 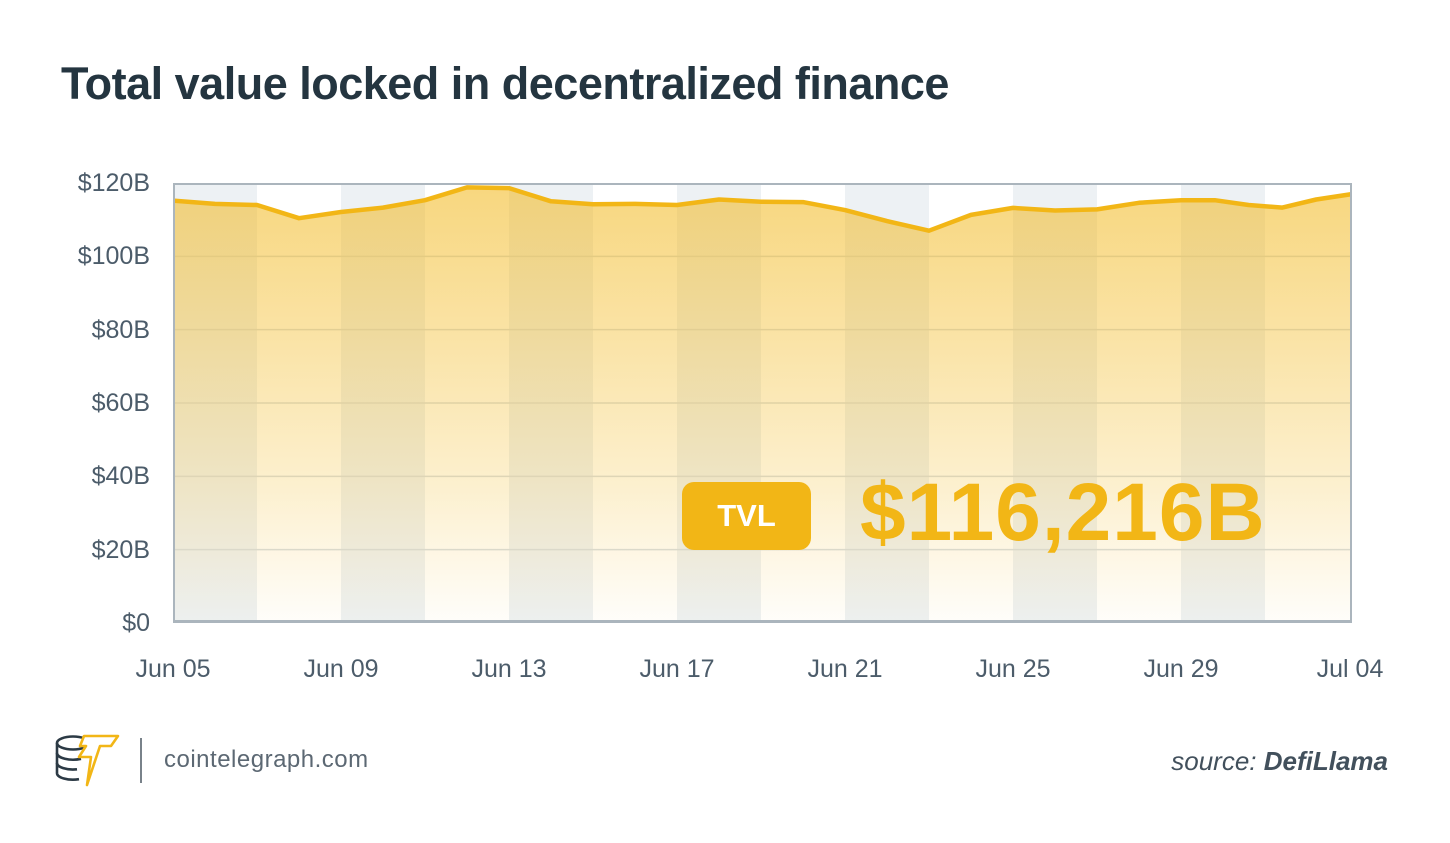 I want to click on source-attribution: source: DefiLlama, so click(x=1279, y=761).